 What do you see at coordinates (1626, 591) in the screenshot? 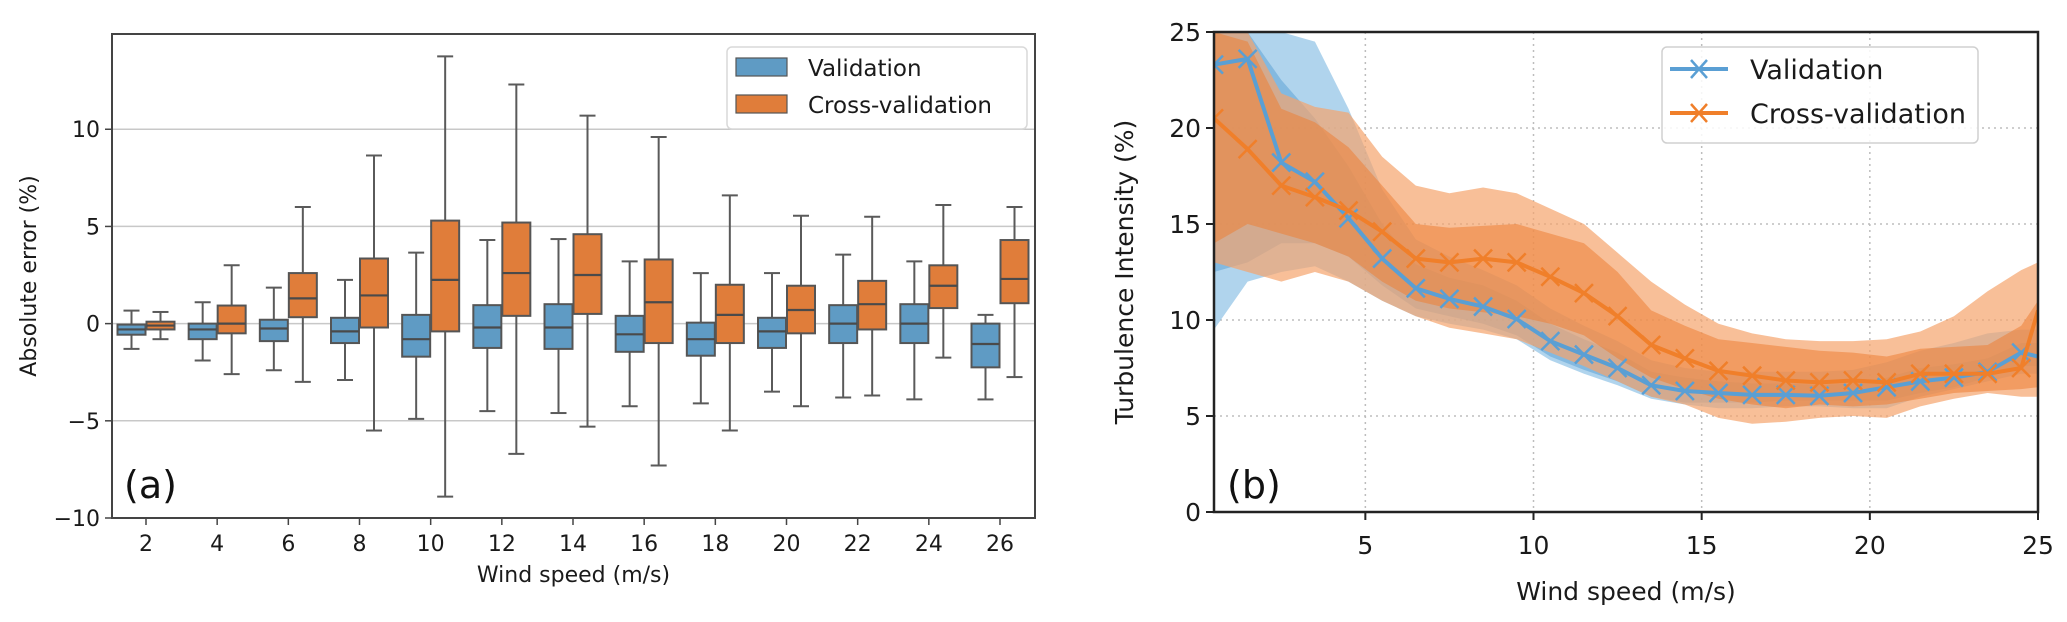
I see `b-x-axis-label: Wind speed (m/s)` at bounding box center [1626, 591].